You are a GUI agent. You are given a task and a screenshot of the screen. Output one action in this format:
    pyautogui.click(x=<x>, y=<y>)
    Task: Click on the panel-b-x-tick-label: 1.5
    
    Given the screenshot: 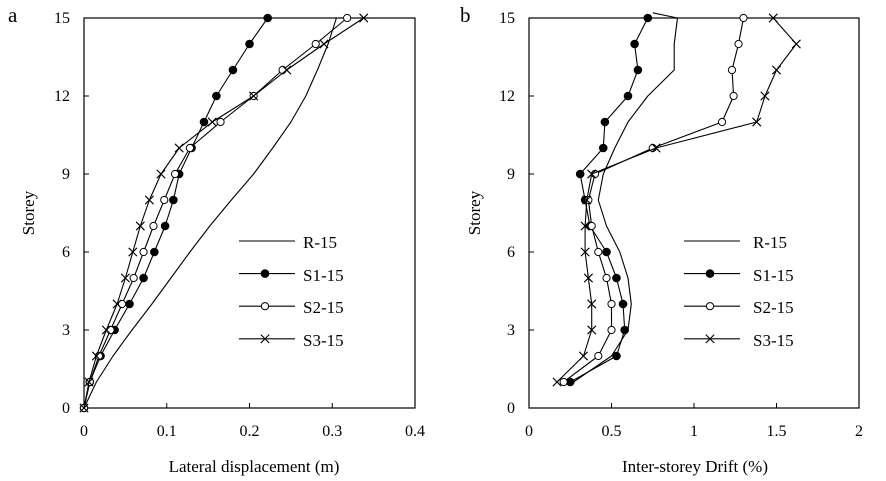 What is the action you would take?
    pyautogui.click(x=777, y=431)
    